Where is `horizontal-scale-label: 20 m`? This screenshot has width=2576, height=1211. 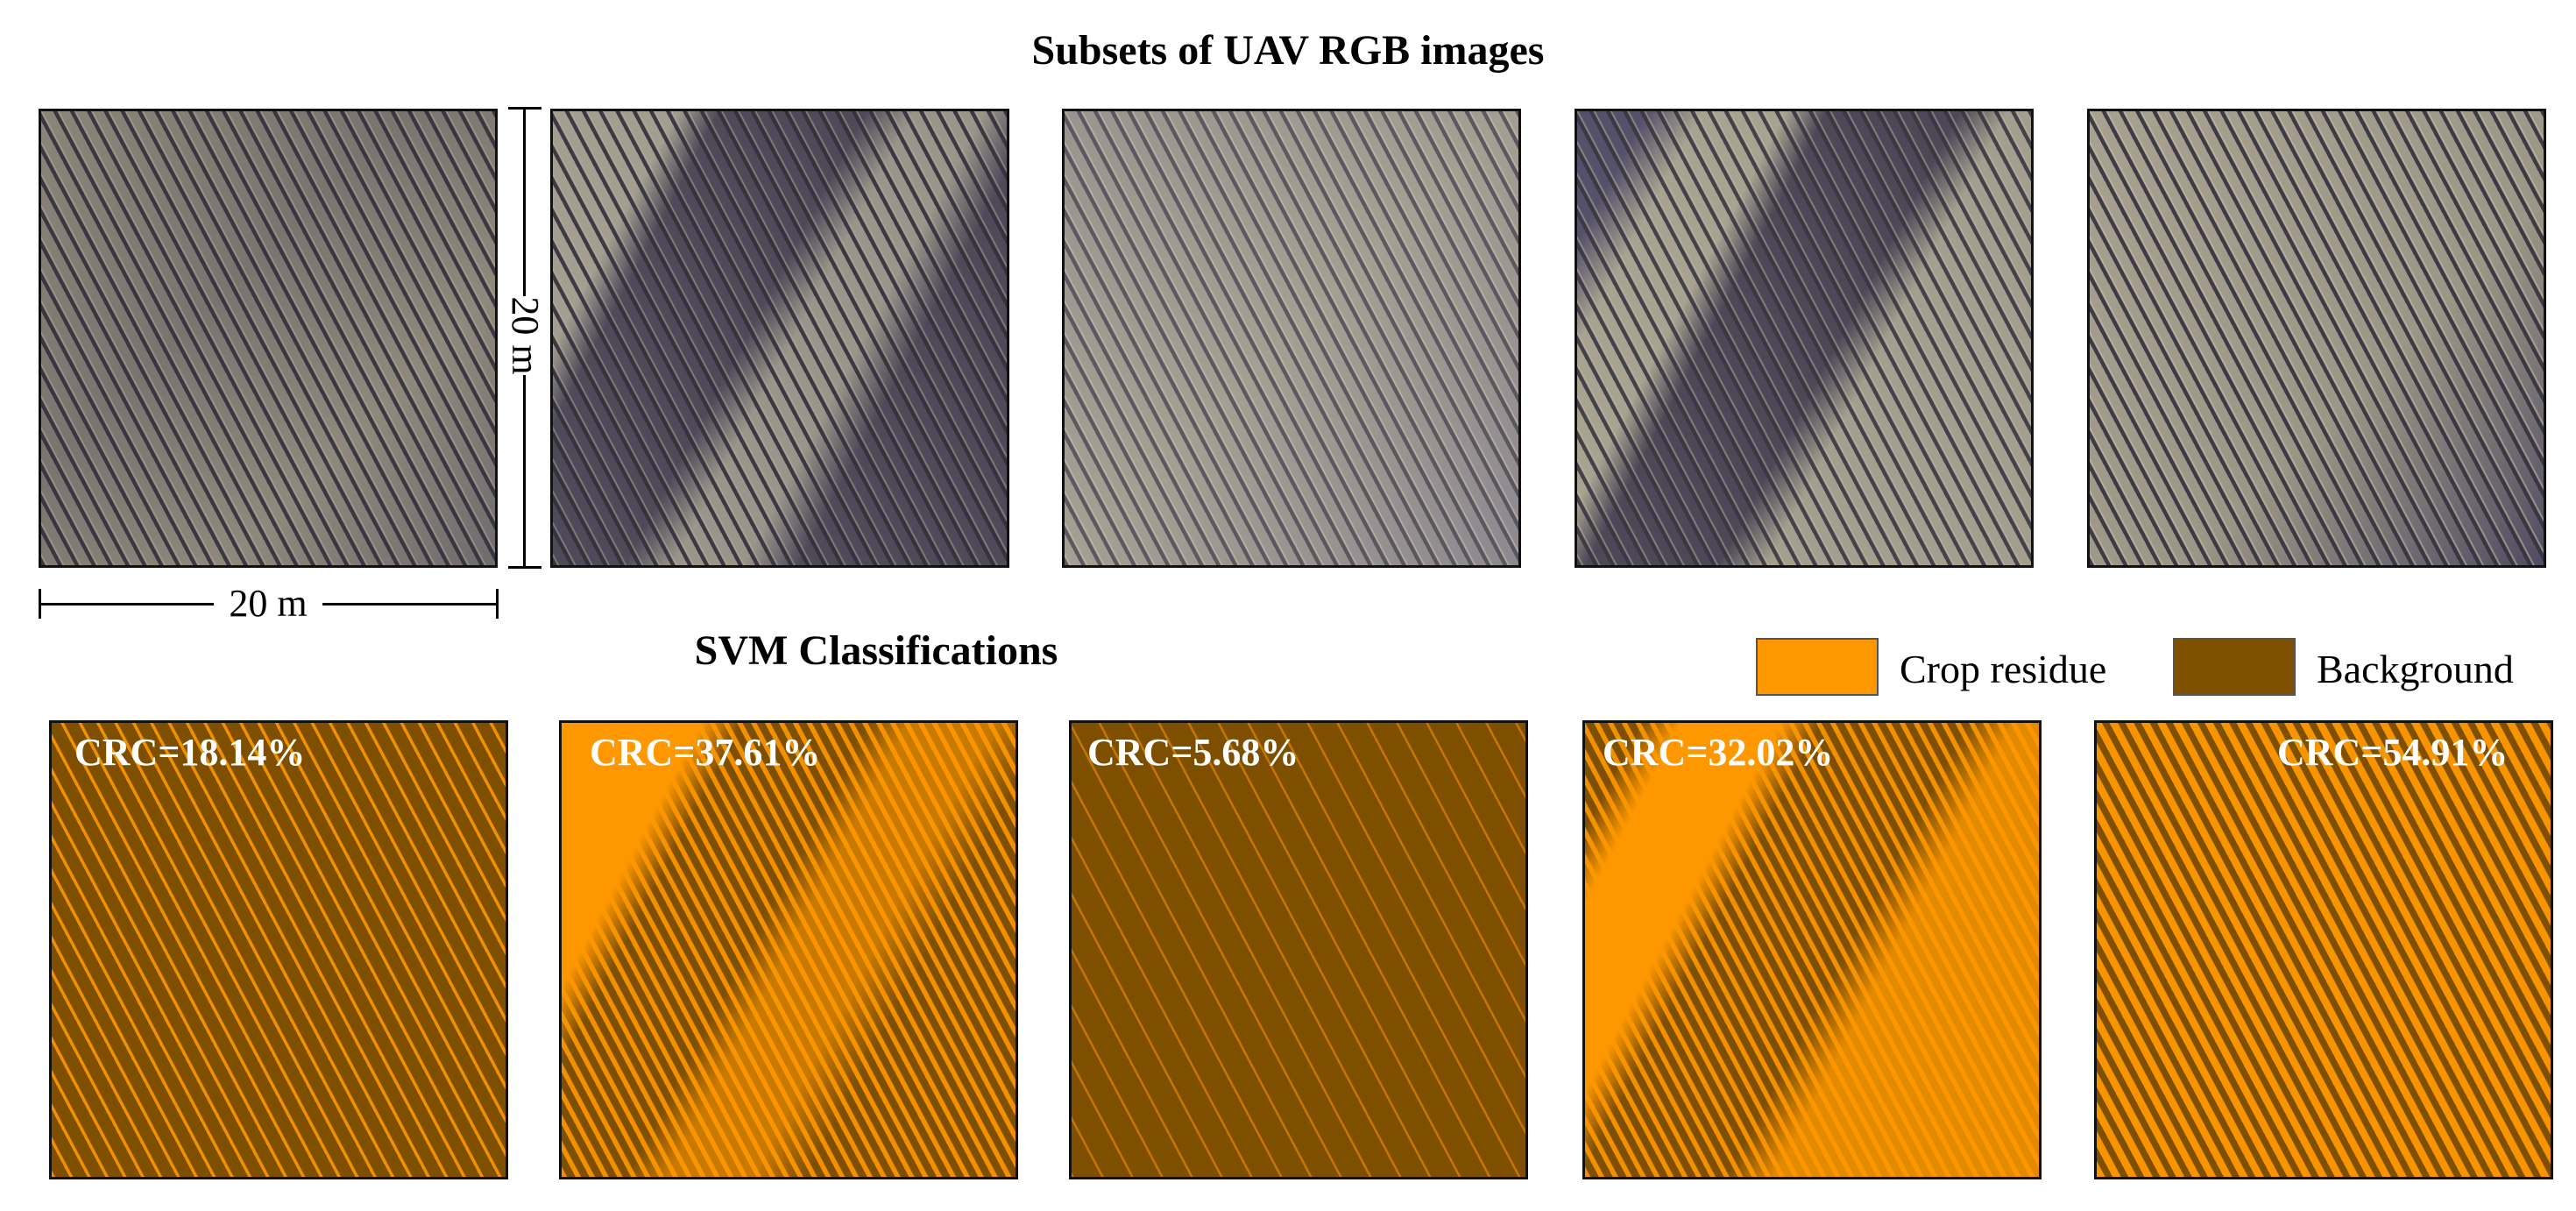 horizontal-scale-label: 20 m is located at coordinates (268, 604).